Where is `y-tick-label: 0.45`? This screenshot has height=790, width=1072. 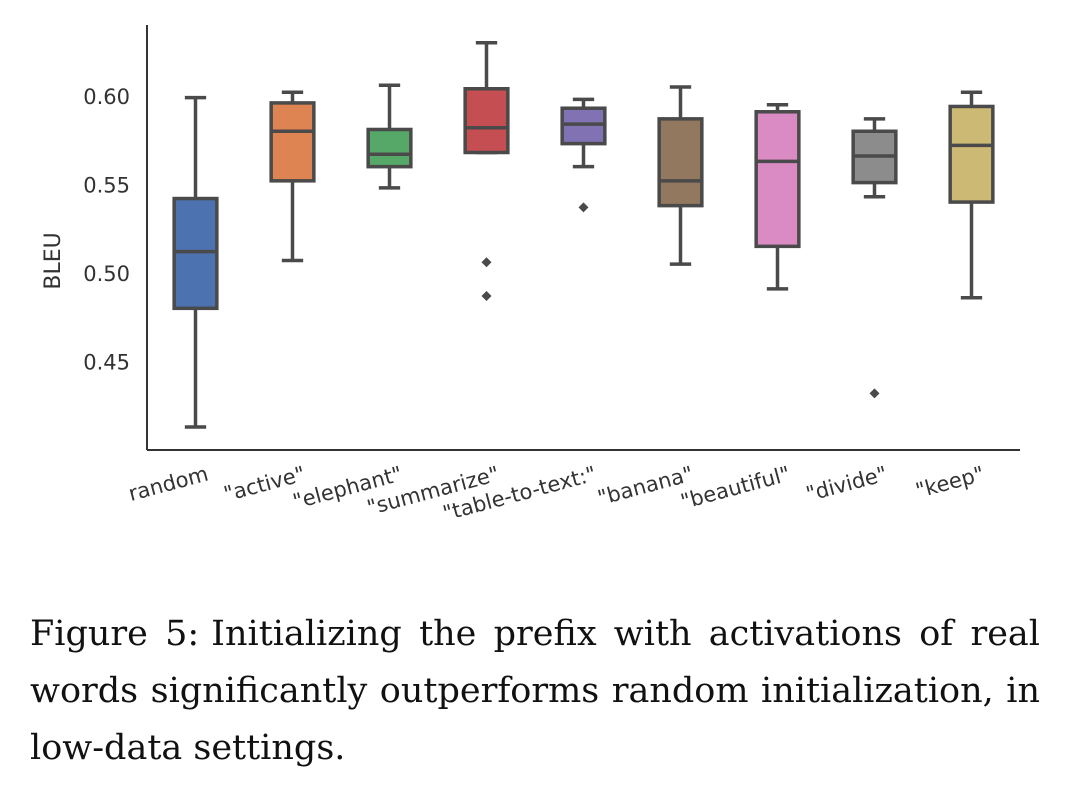 y-tick-label: 0.45 is located at coordinates (106, 362).